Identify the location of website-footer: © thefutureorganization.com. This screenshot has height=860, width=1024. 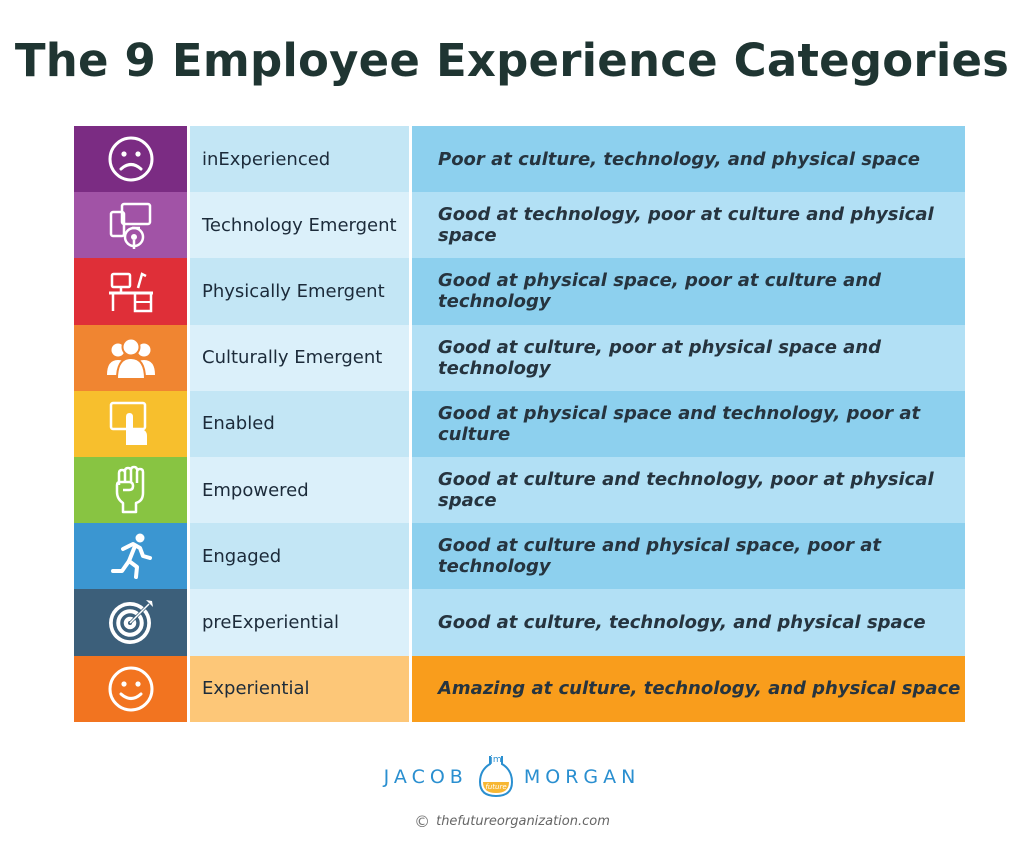
(512, 821).